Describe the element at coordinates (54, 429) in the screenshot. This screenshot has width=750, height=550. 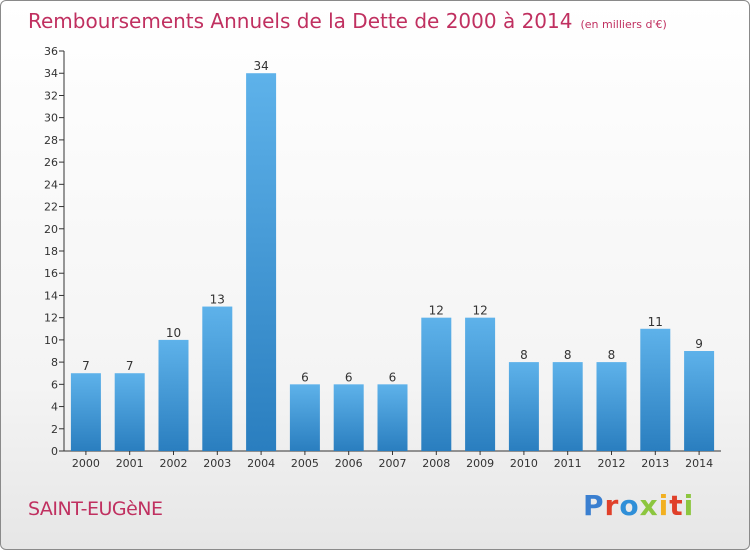
I see `y-tick-label: 2` at that location.